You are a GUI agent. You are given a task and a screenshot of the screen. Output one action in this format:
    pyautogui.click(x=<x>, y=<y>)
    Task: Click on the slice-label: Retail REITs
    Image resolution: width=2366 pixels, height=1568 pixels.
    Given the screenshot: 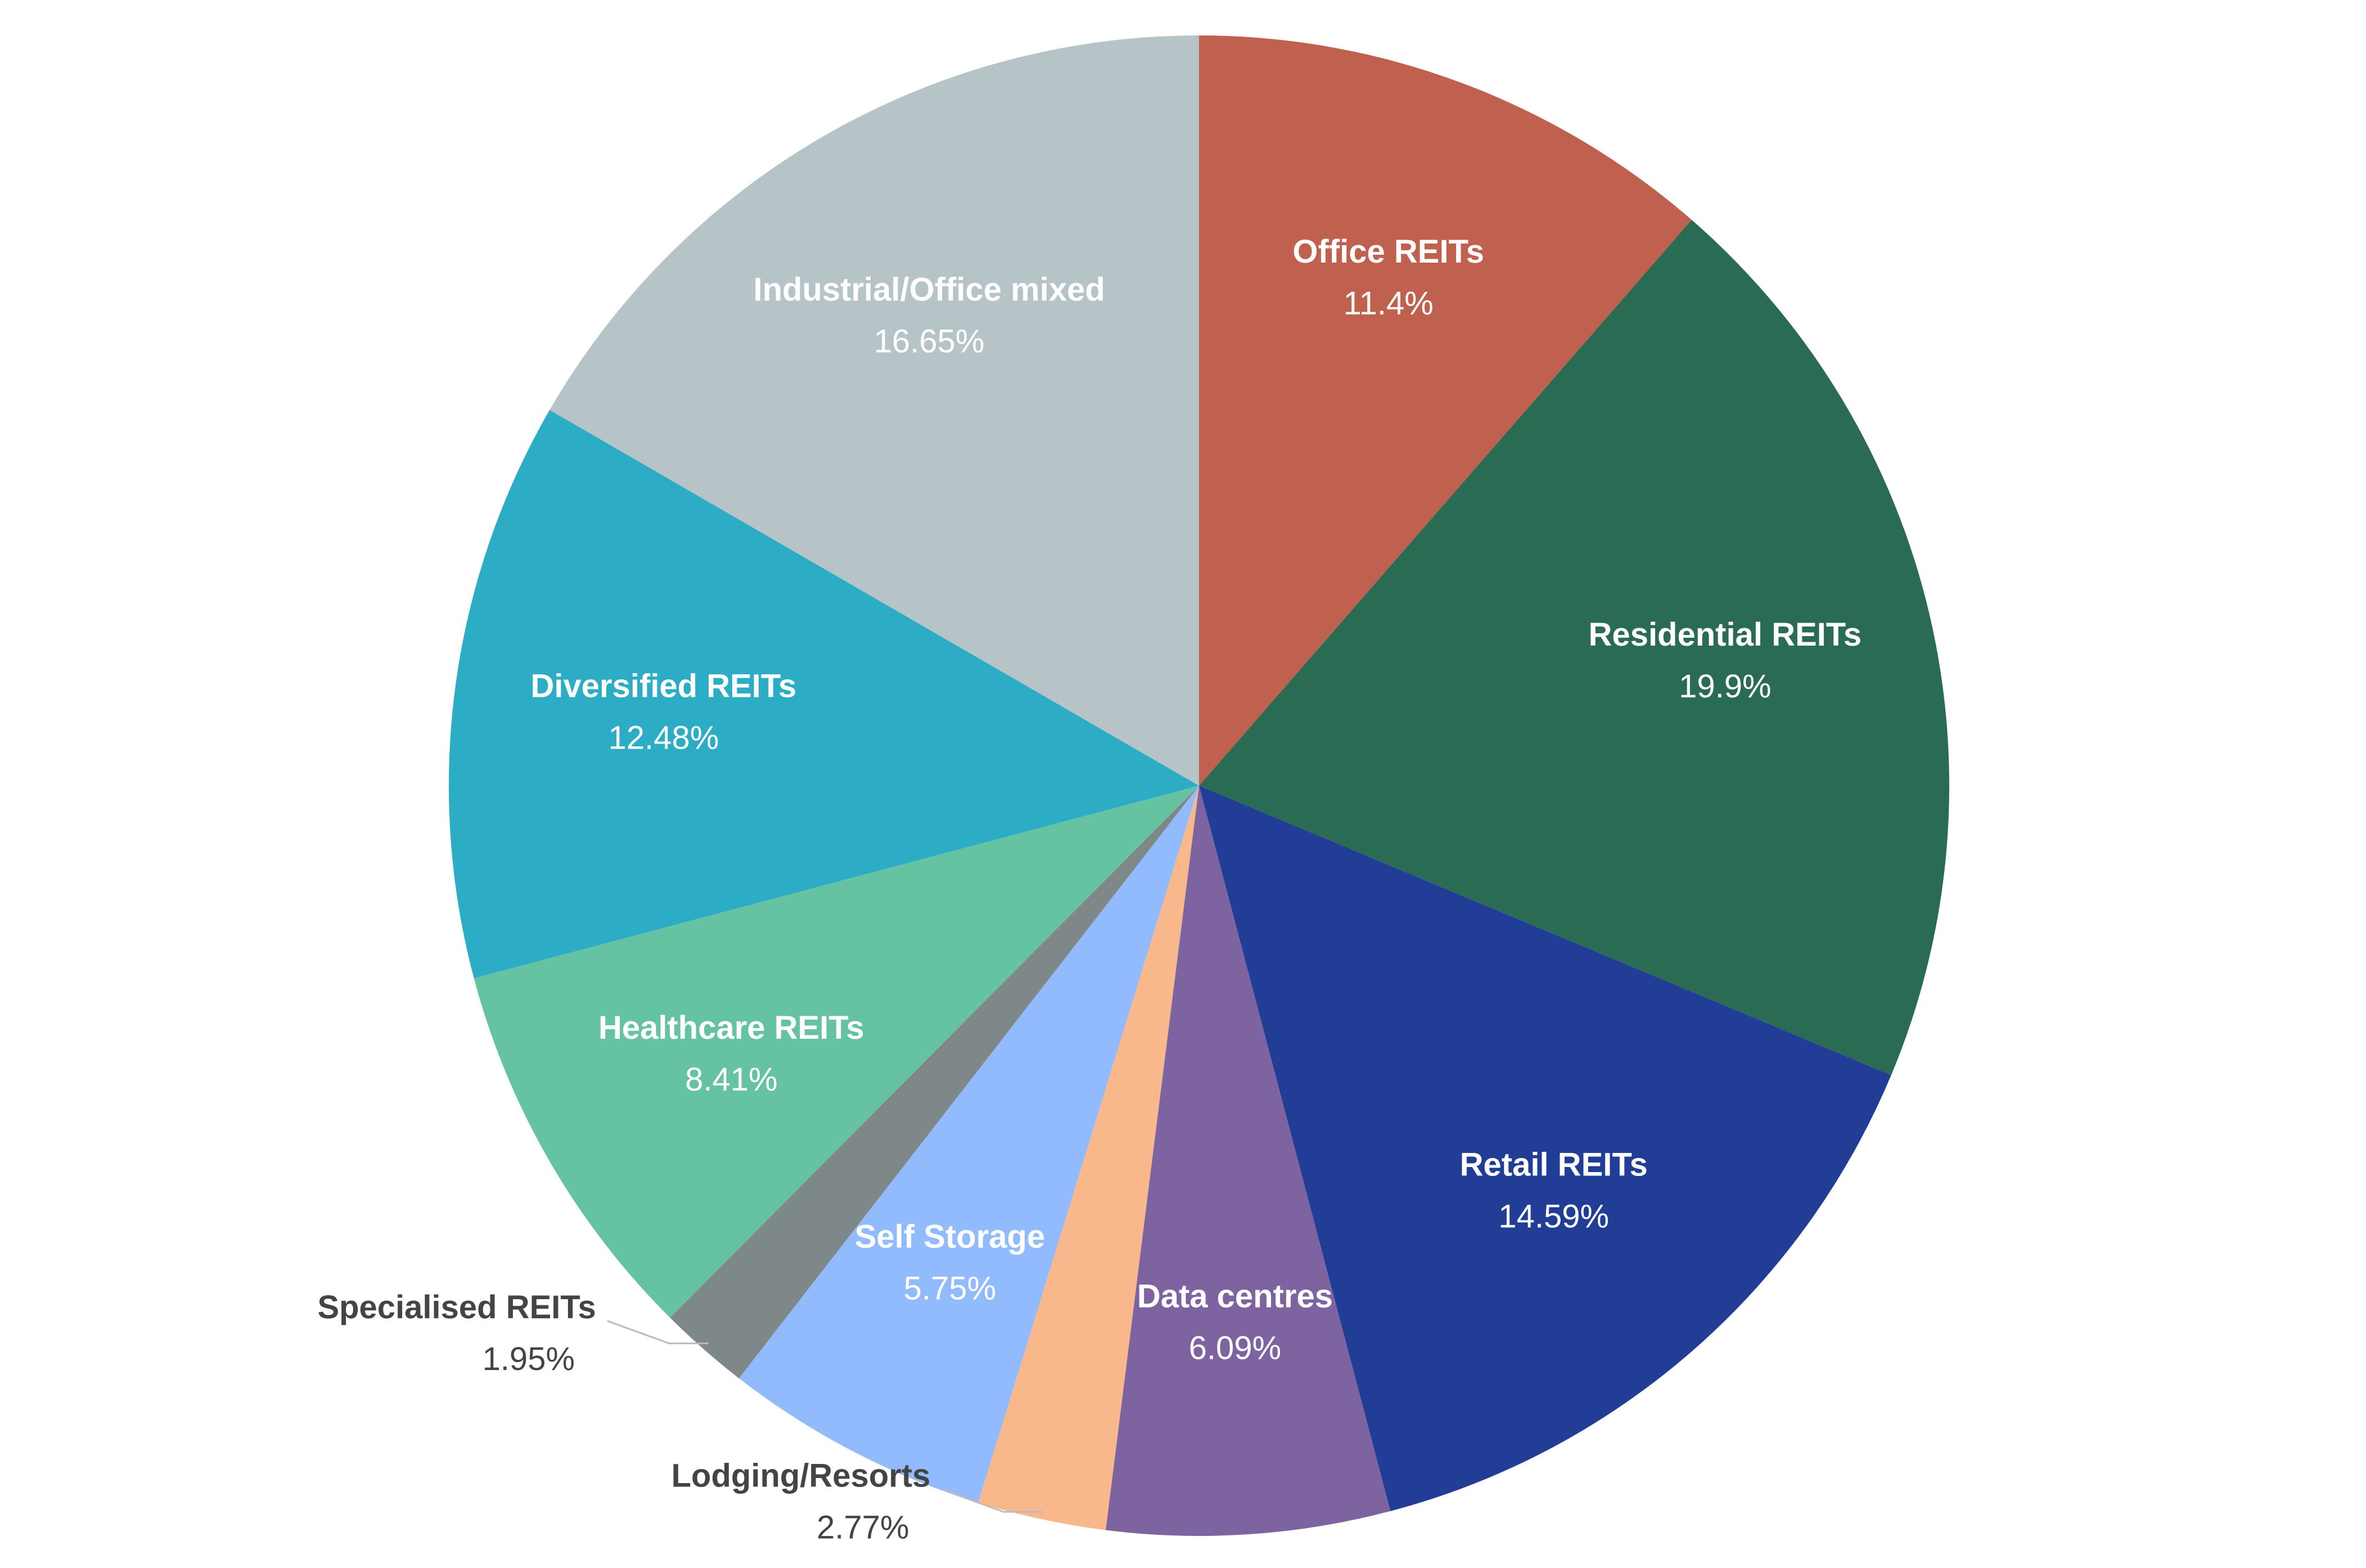 What is the action you would take?
    pyautogui.click(x=1554, y=1165)
    